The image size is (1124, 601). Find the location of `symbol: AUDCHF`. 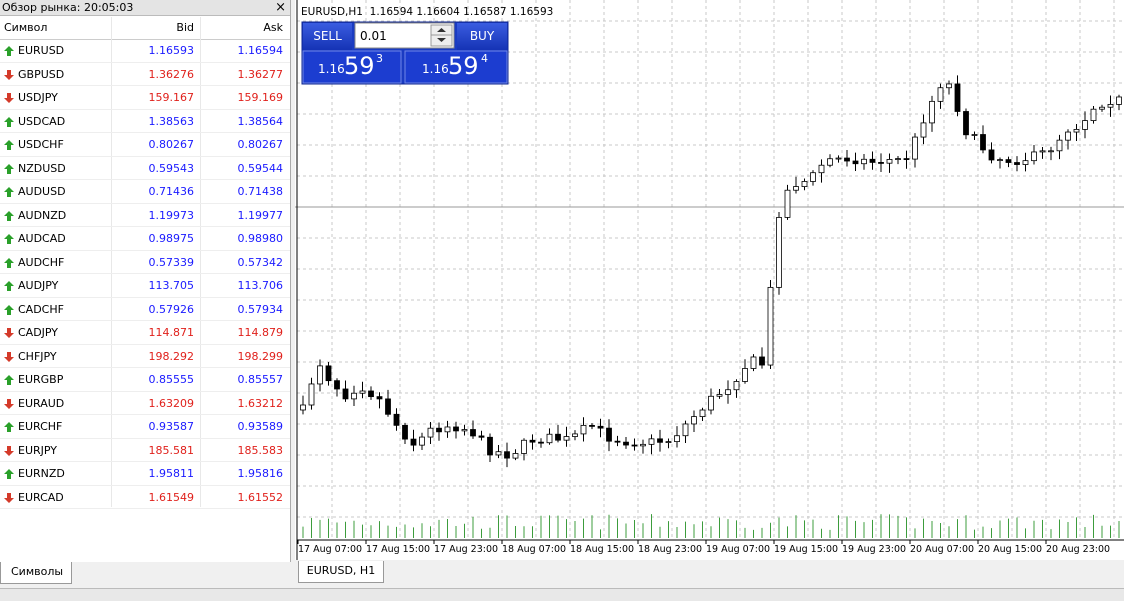

symbol: AUDCHF is located at coordinates (41, 262).